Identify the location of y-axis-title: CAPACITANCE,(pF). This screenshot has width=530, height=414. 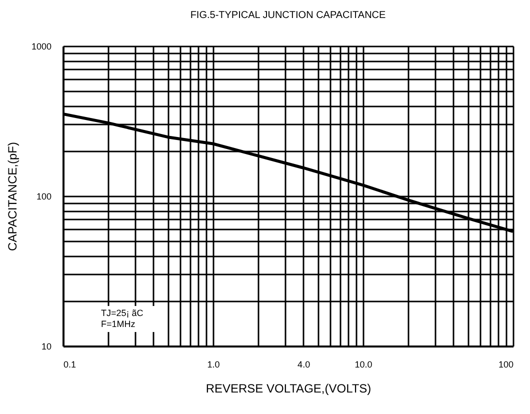
(12, 196).